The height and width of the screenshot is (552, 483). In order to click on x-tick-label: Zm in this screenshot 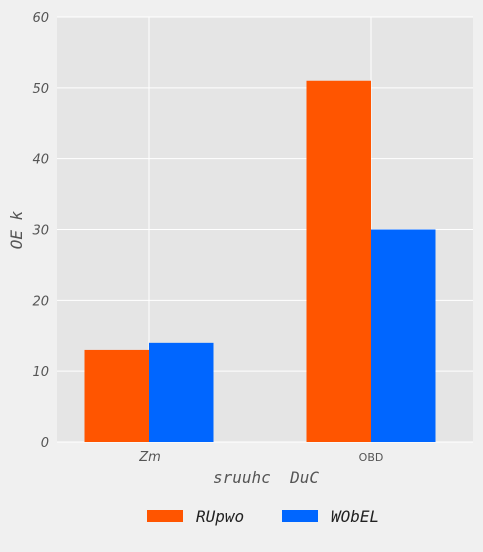, I will do `click(149, 457)`.